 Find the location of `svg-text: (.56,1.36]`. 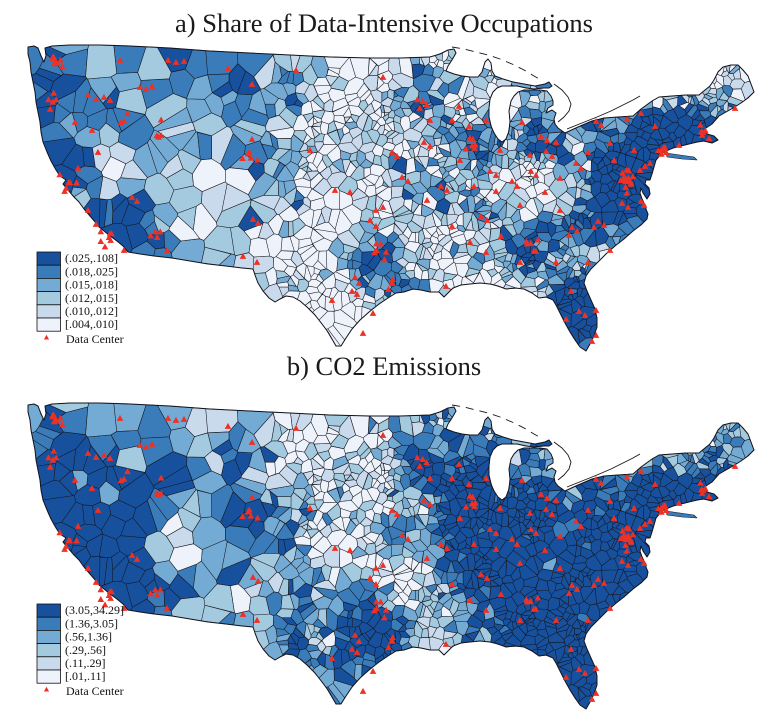

svg-text: (.56,1.36] is located at coordinates (88, 637).